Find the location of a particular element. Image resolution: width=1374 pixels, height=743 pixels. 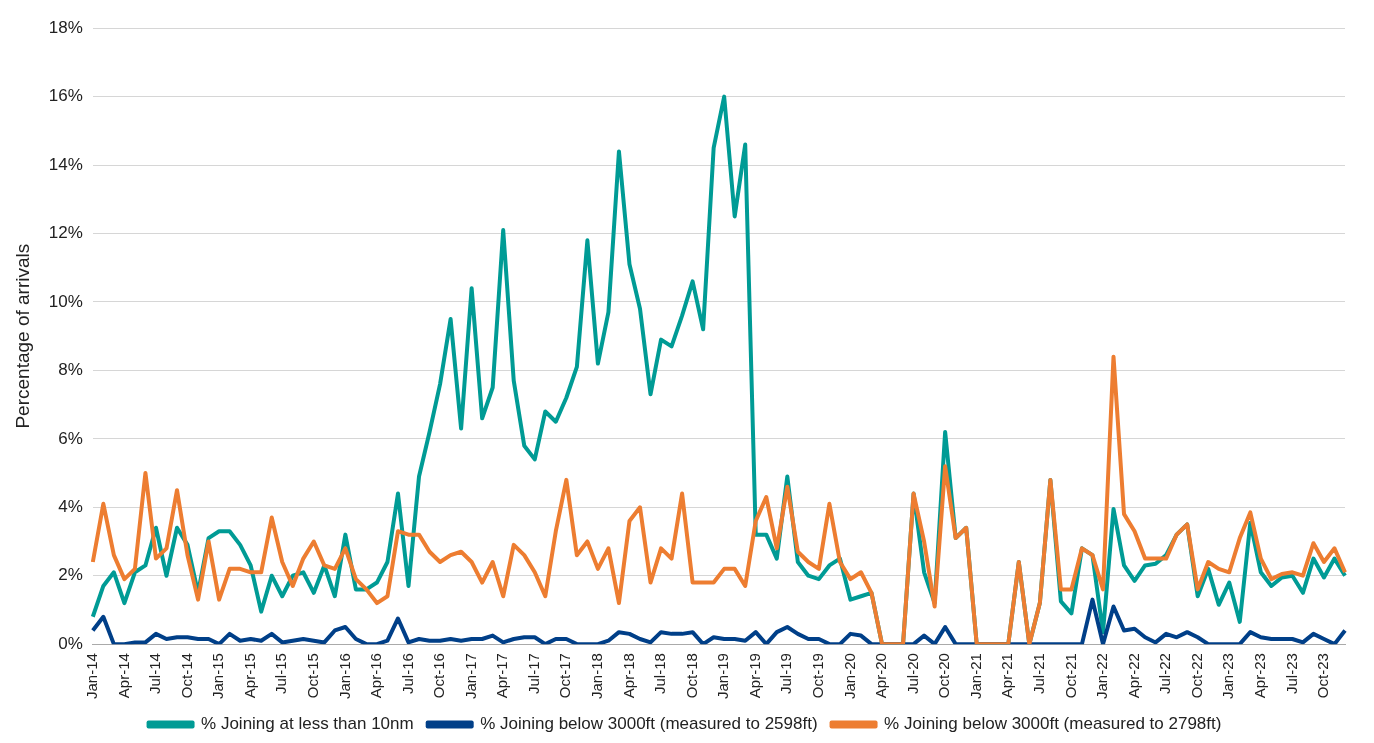

x-tick-label: Jan-18 is located at coordinates (597, 676).